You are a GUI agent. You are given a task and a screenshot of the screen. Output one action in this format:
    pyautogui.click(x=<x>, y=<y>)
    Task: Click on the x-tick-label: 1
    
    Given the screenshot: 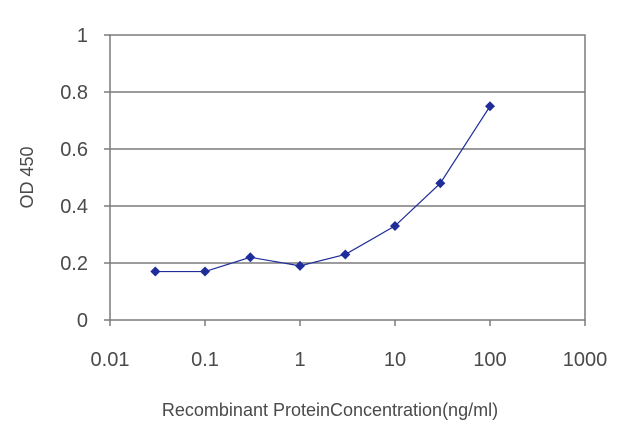 What is the action you would take?
    pyautogui.click(x=299, y=360)
    